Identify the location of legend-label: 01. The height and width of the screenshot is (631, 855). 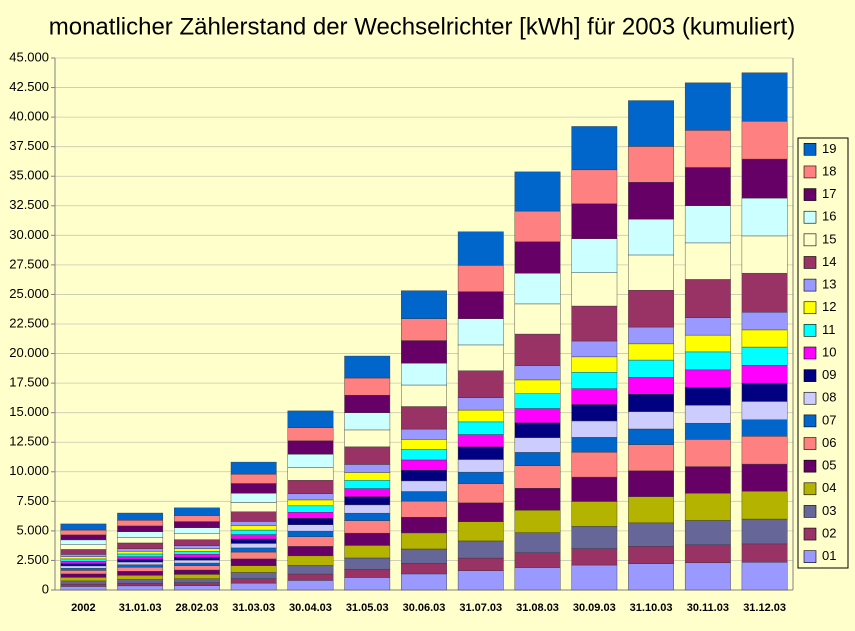
(829, 555).